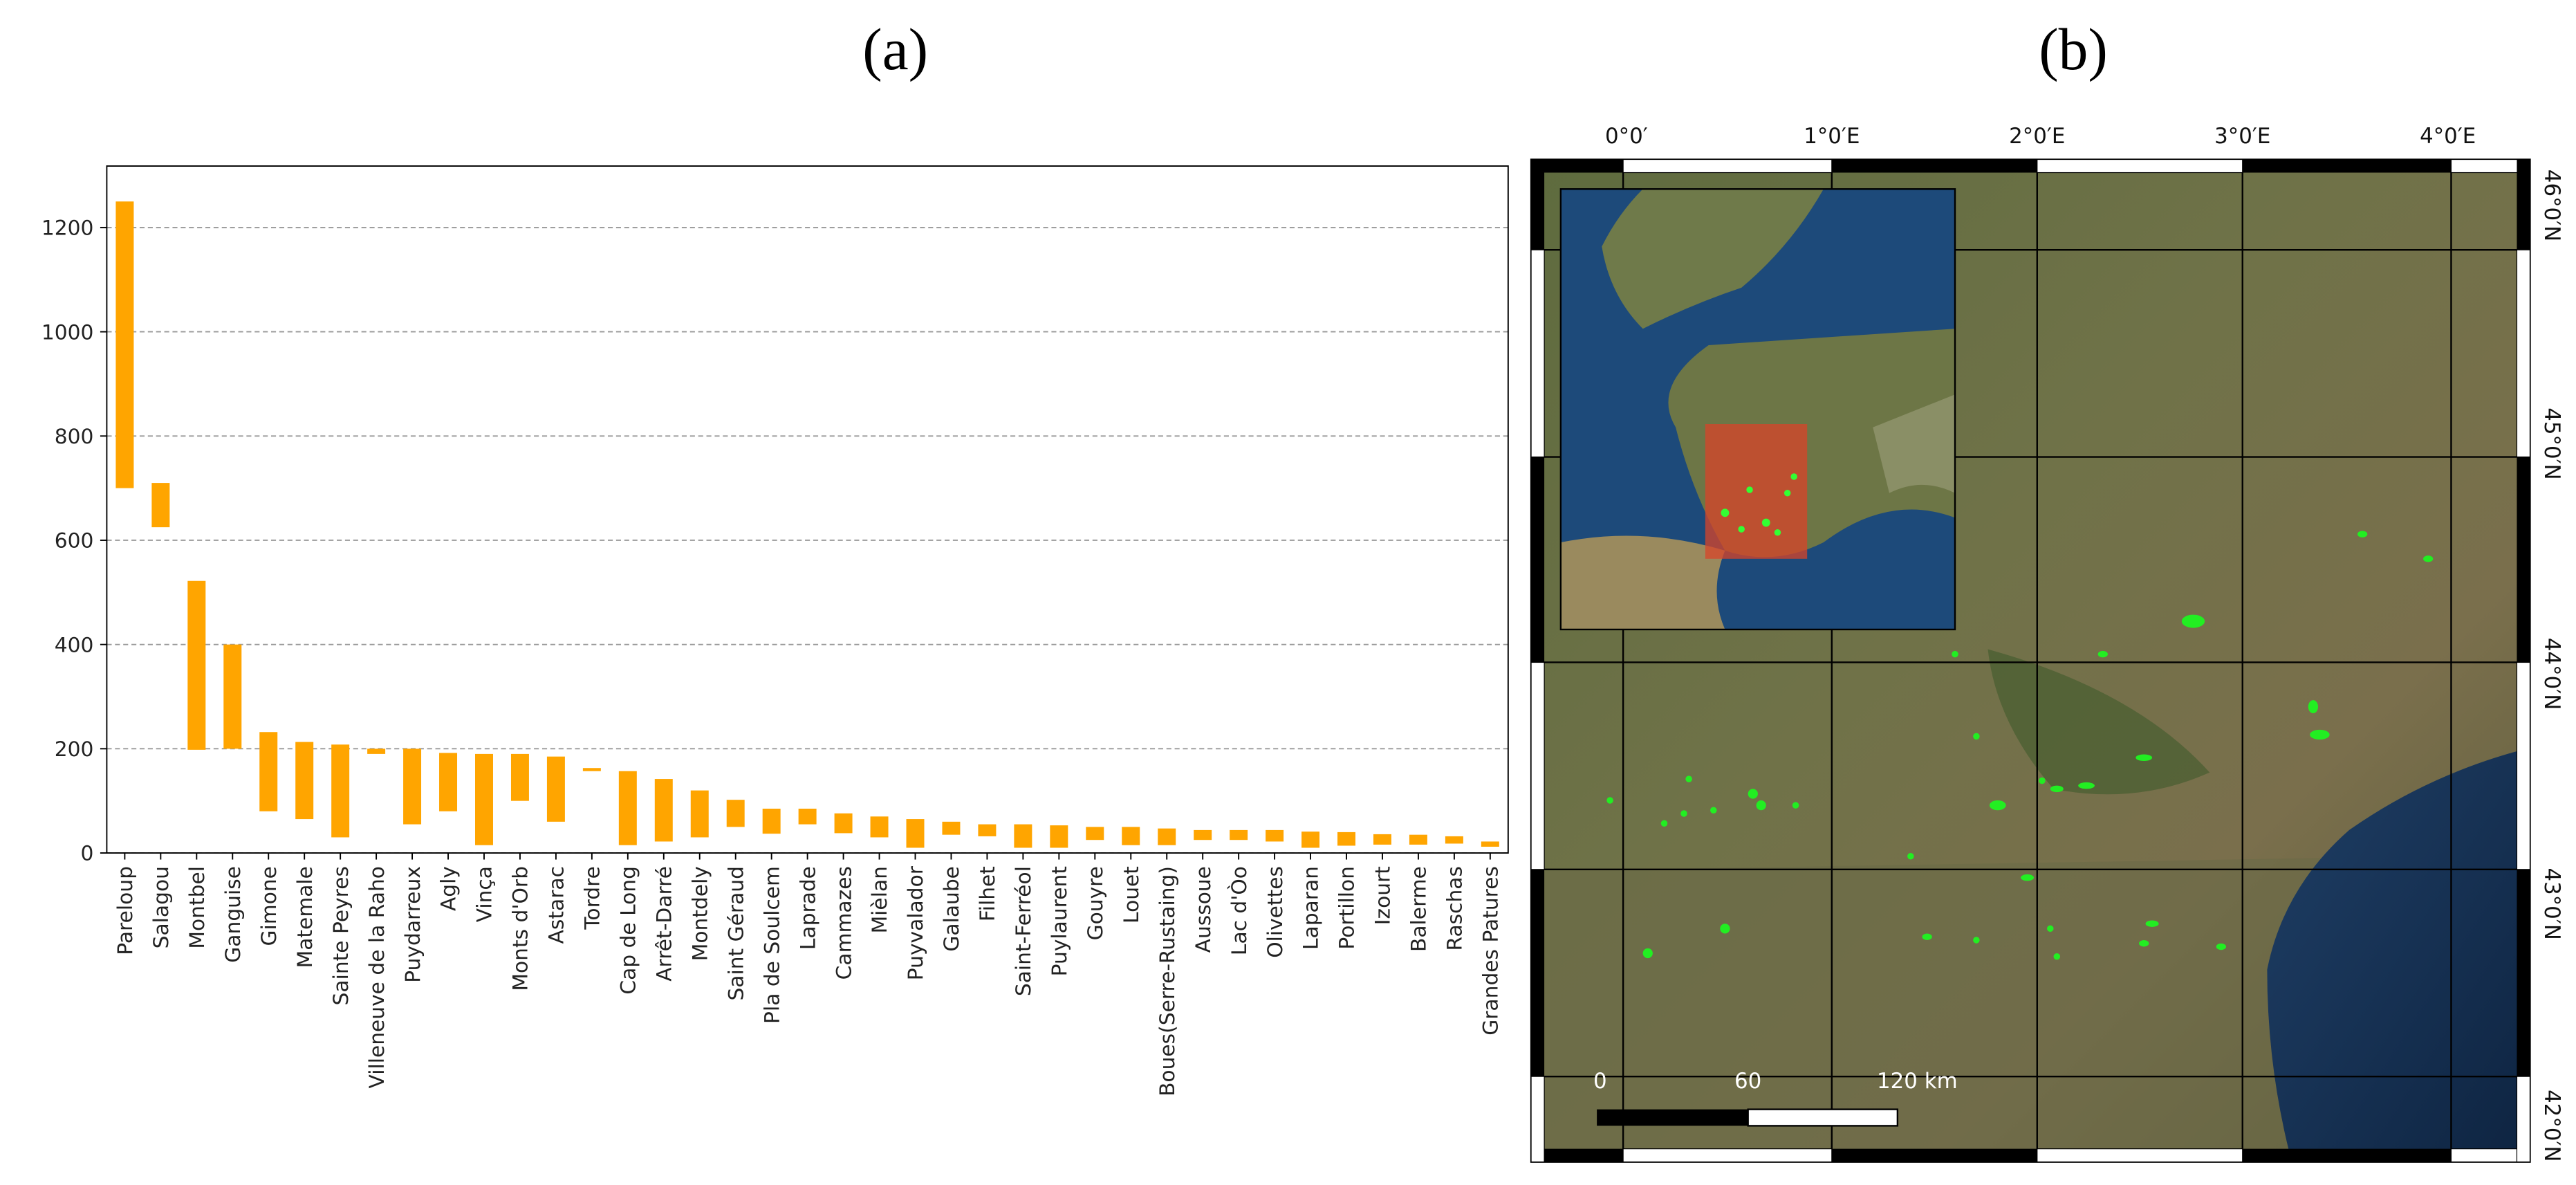  I want to click on x-tick-label: Ganguise, so click(233, 914).